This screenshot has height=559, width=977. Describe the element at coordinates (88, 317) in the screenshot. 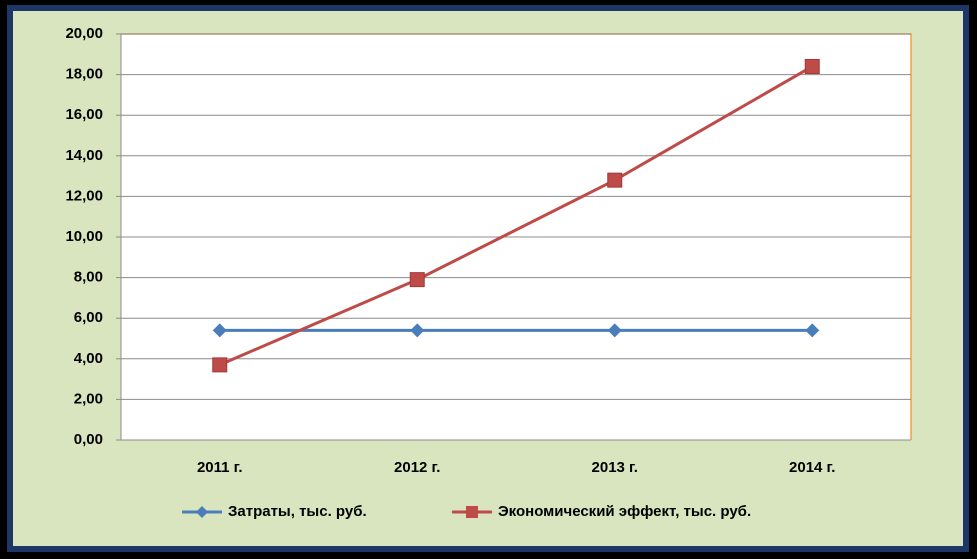

I see `y-tick-label: 6,00` at that location.